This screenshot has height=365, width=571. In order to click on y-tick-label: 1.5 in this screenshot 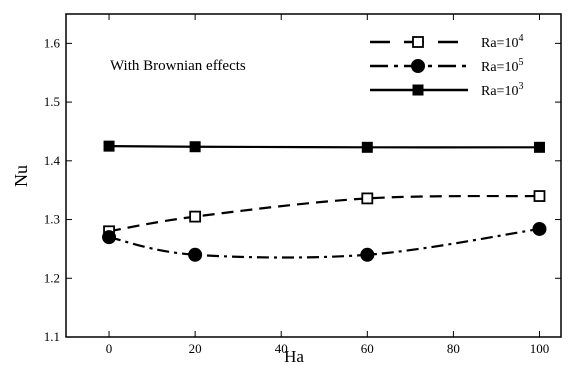, I will do `click(52, 101)`.